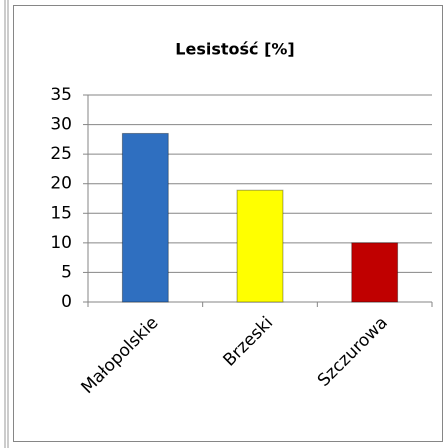  I want to click on y-tick-label: 0, so click(66, 302).